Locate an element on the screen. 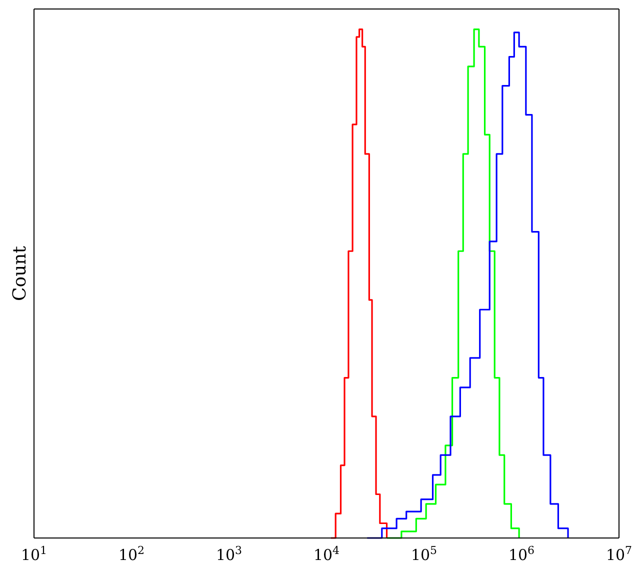  x-tick-label: 10$^{1}$ is located at coordinates (34, 554).